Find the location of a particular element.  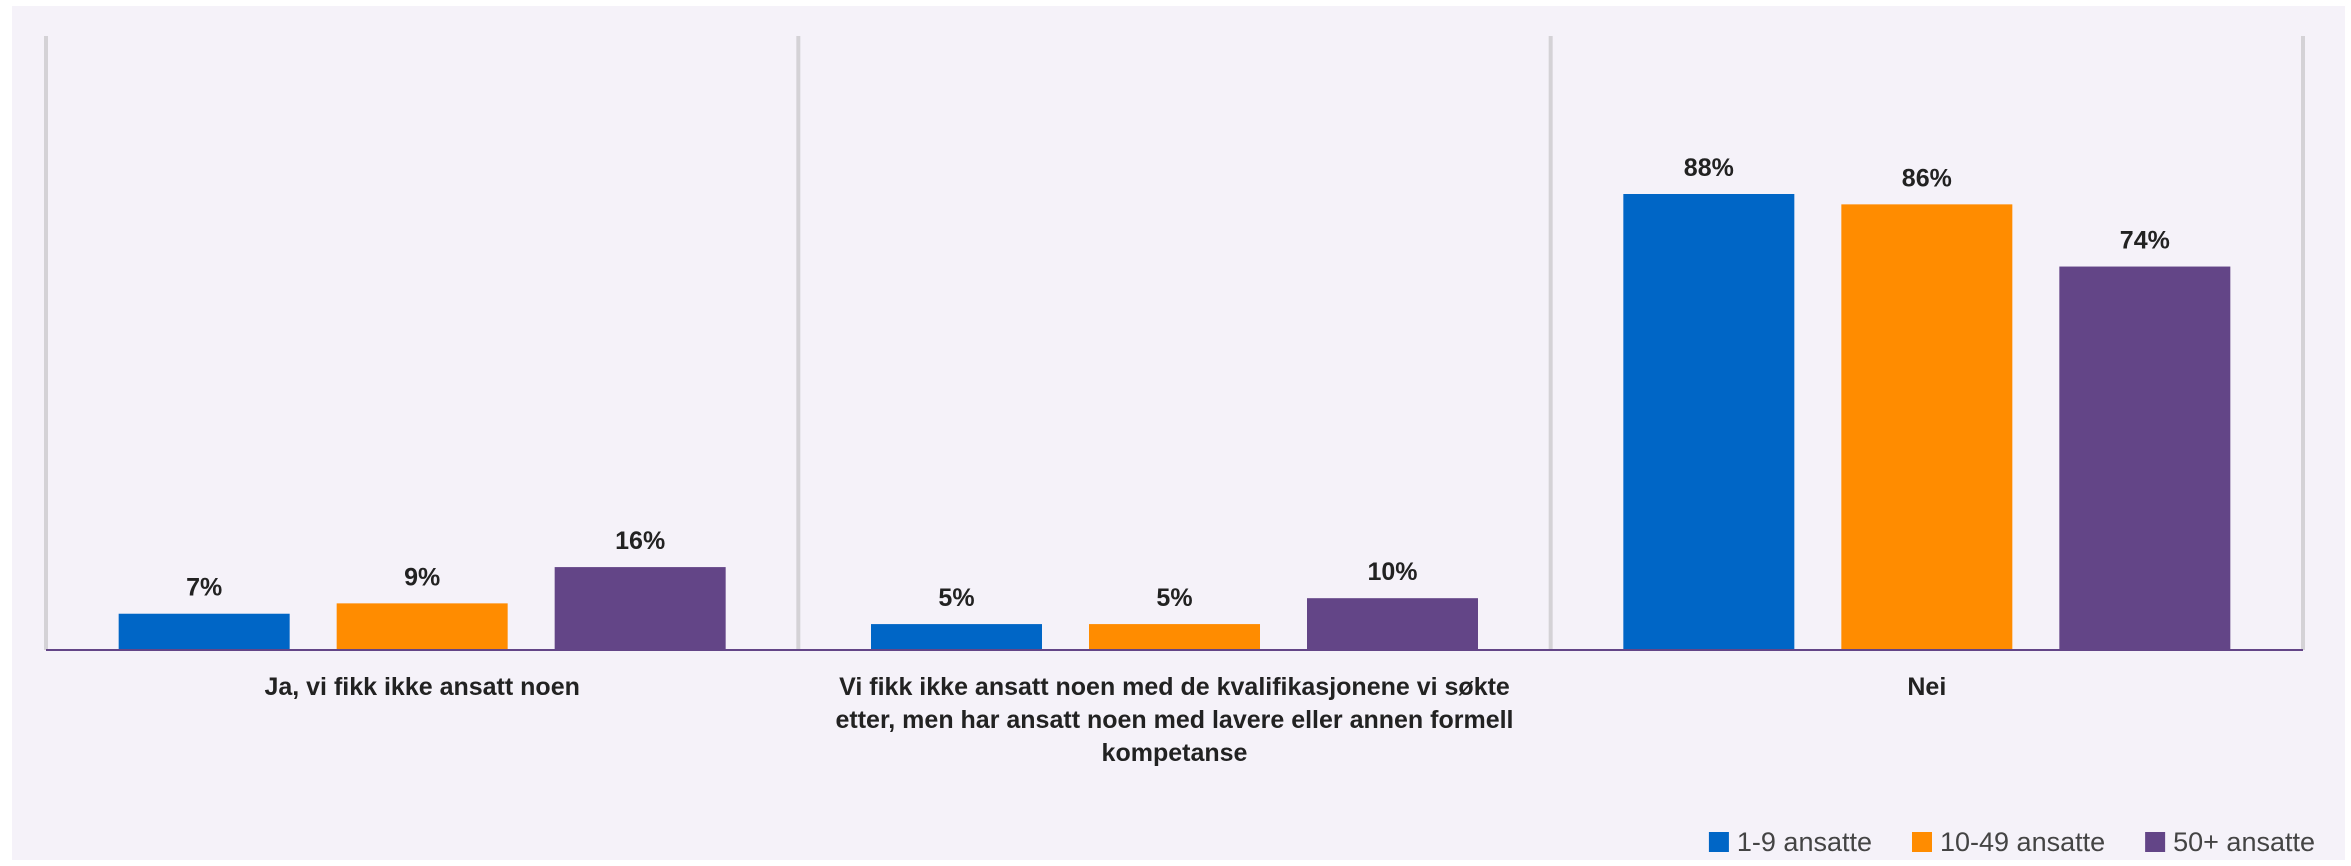

data-label: 16% is located at coordinates (640, 541).